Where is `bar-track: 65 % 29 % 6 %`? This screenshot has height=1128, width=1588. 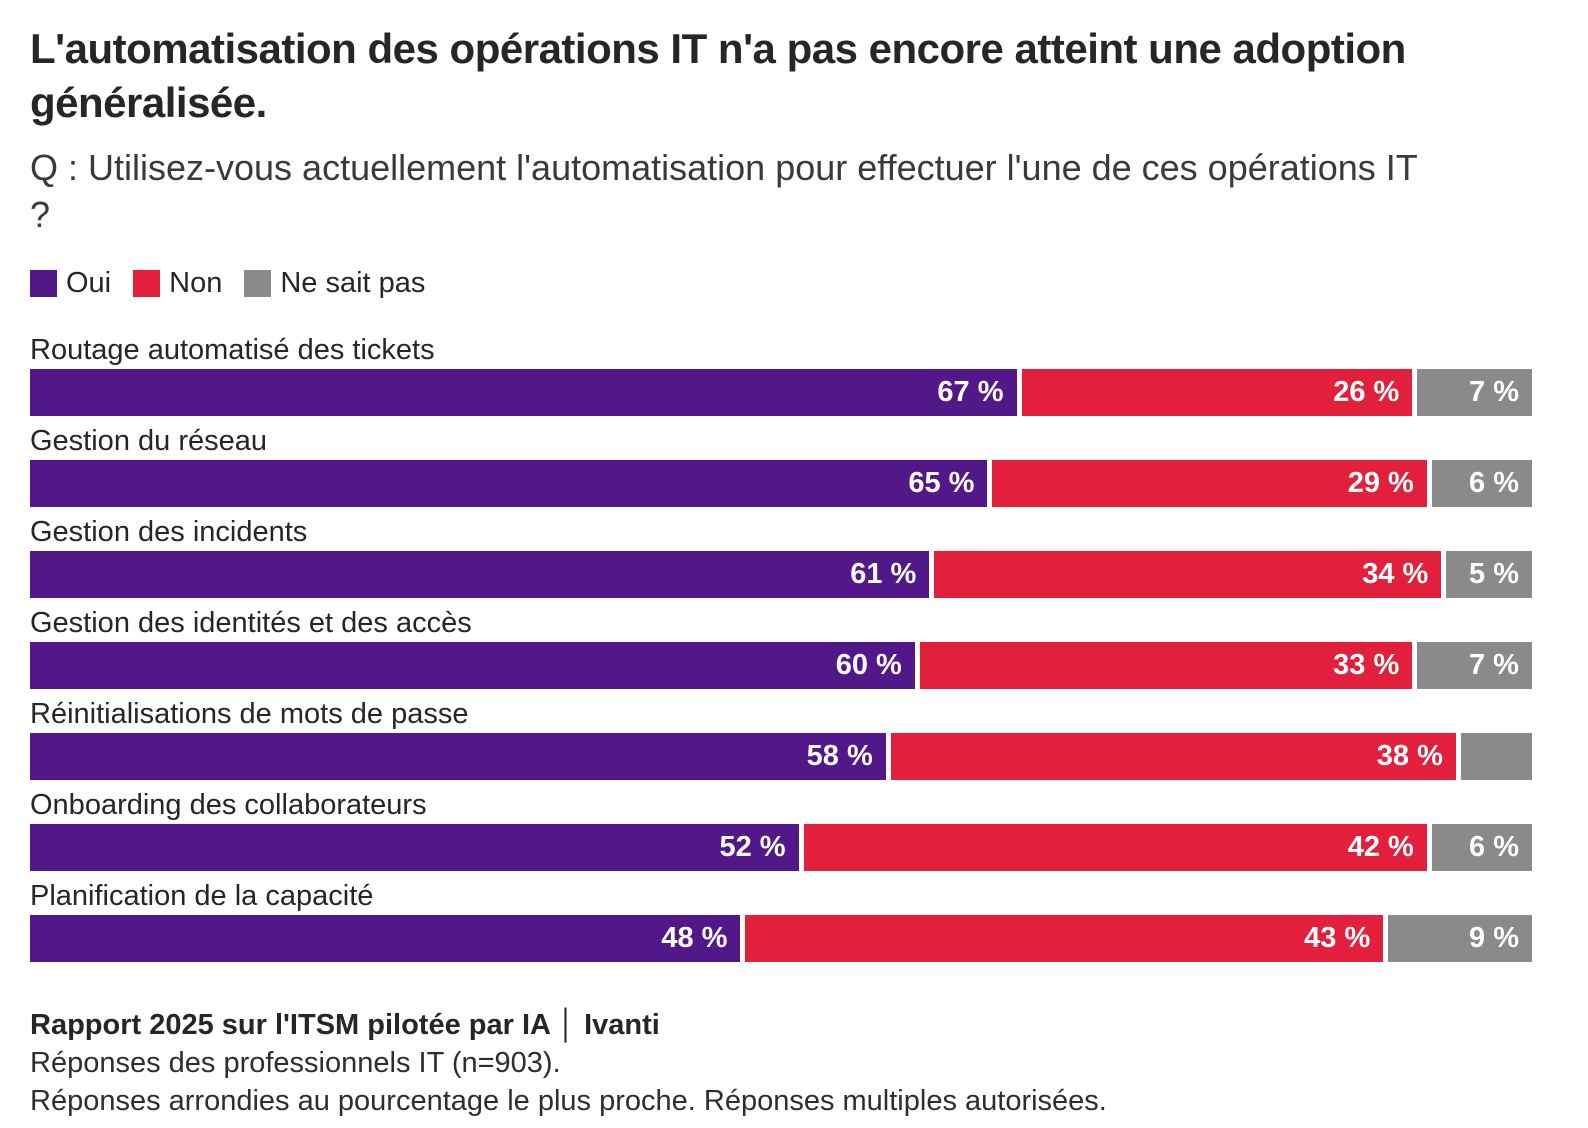 bar-track: 65 % 29 % 6 % is located at coordinates (781, 483).